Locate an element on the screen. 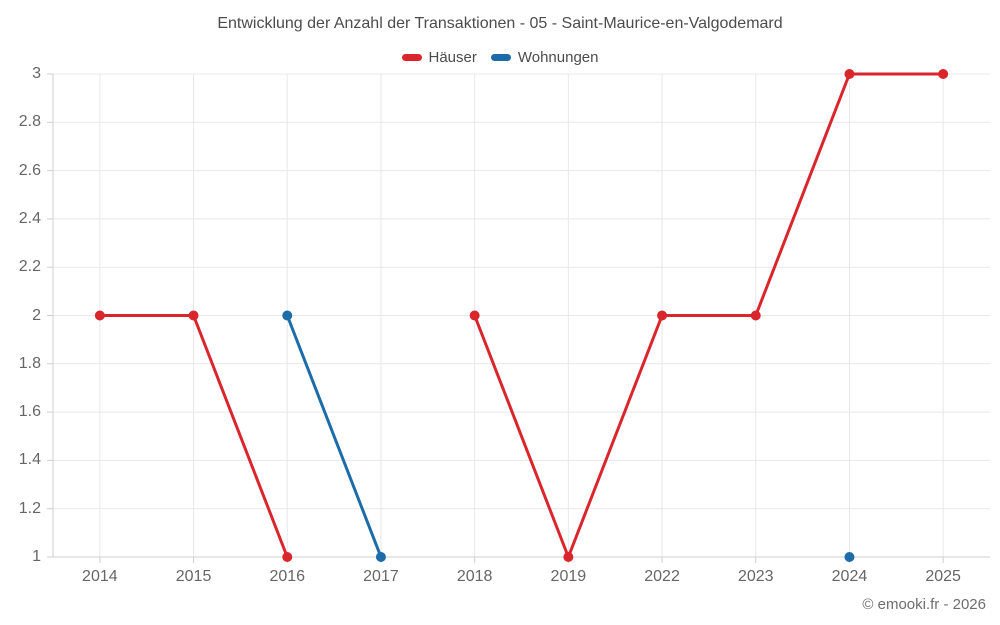 The height and width of the screenshot is (625, 1000). series-line-wohnungen is located at coordinates (334, 436).